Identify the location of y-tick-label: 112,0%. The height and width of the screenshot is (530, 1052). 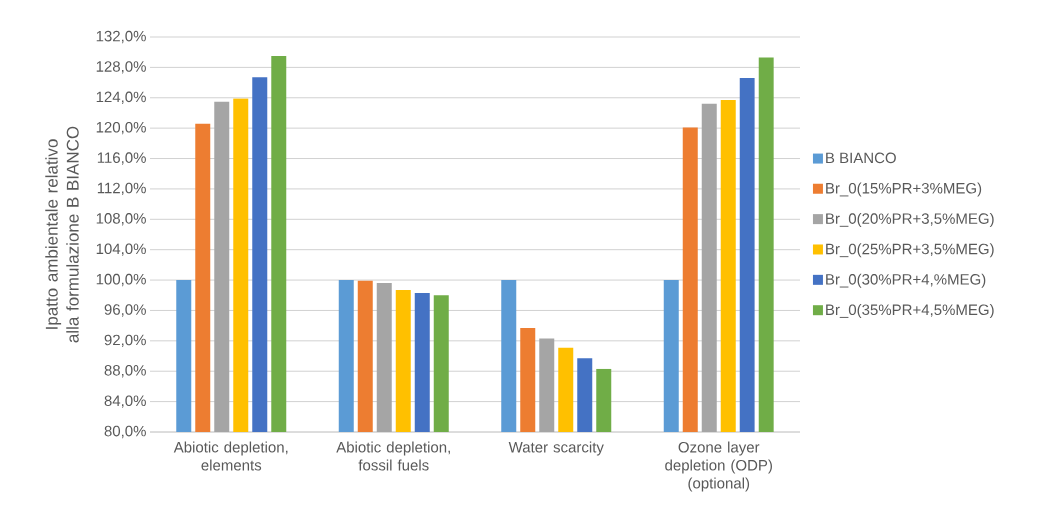
(121, 189).